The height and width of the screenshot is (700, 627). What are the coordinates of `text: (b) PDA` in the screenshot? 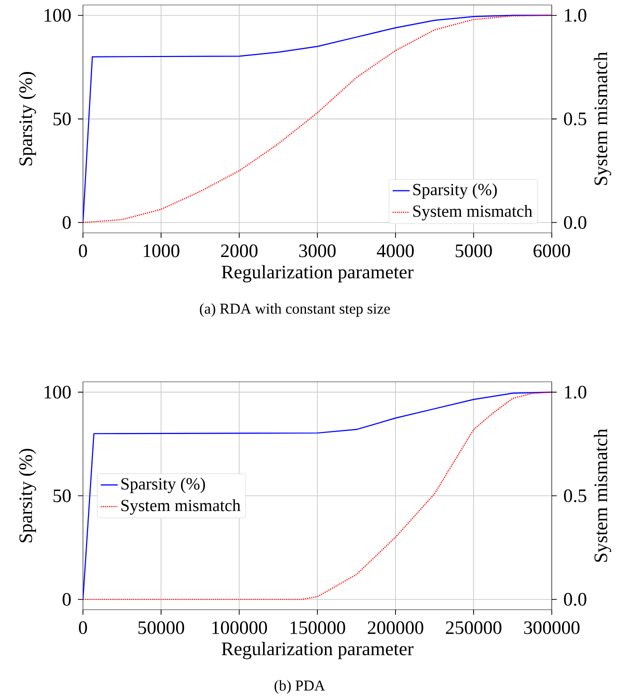 It's located at (300, 687).